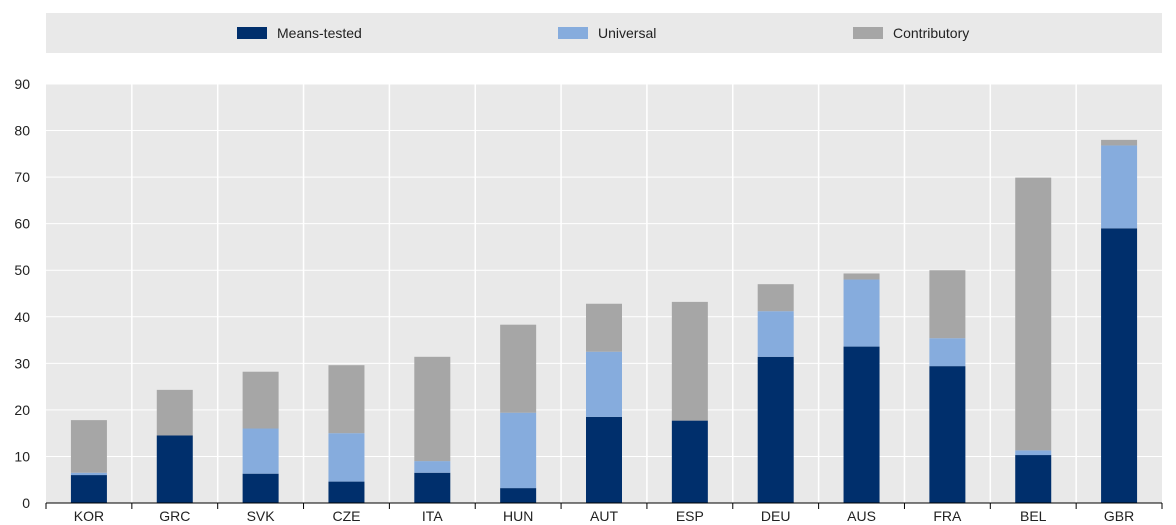  What do you see at coordinates (518, 495) in the screenshot?
I see `bar-hun-means-tested` at bounding box center [518, 495].